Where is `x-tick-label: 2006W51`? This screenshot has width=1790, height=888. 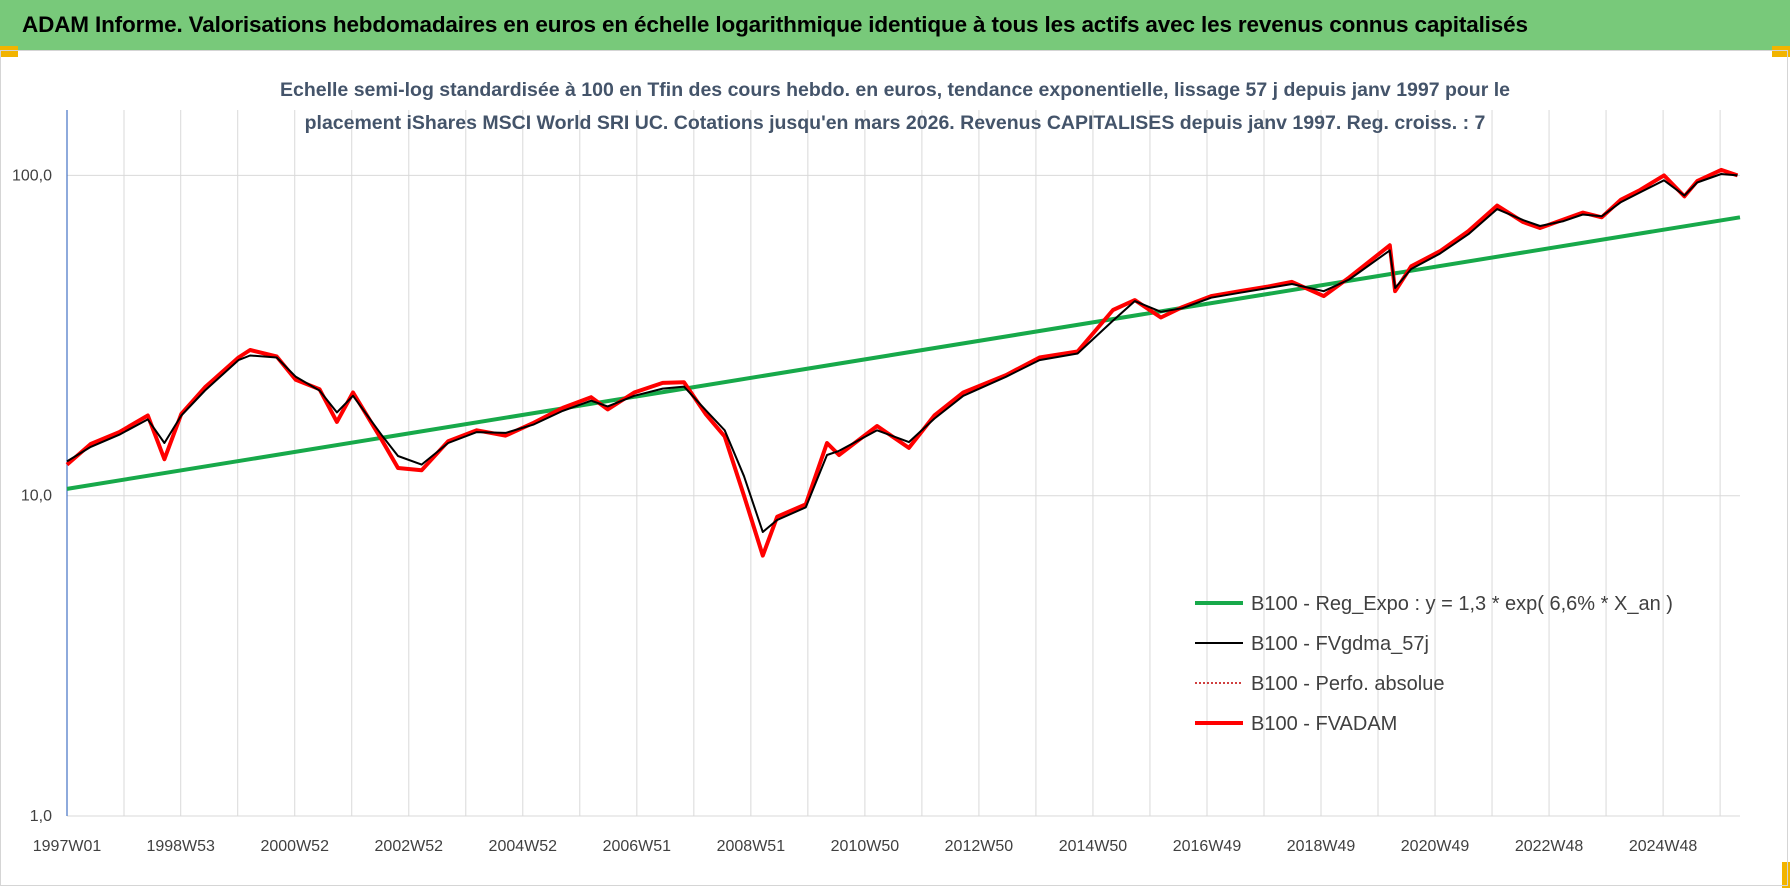 x-tick-label: 2006W51 is located at coordinates (637, 846).